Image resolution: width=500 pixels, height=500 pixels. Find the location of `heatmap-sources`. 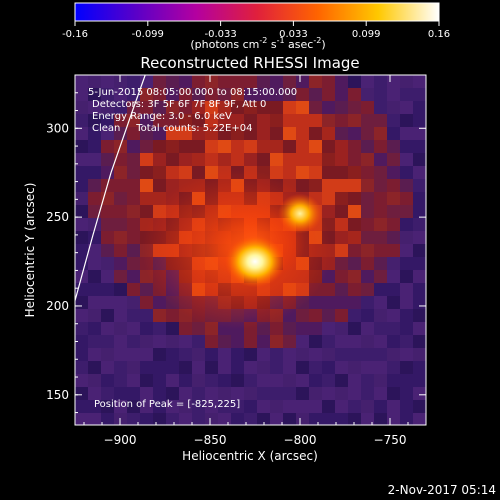

heatmap-sources is located at coordinates (237, 249).